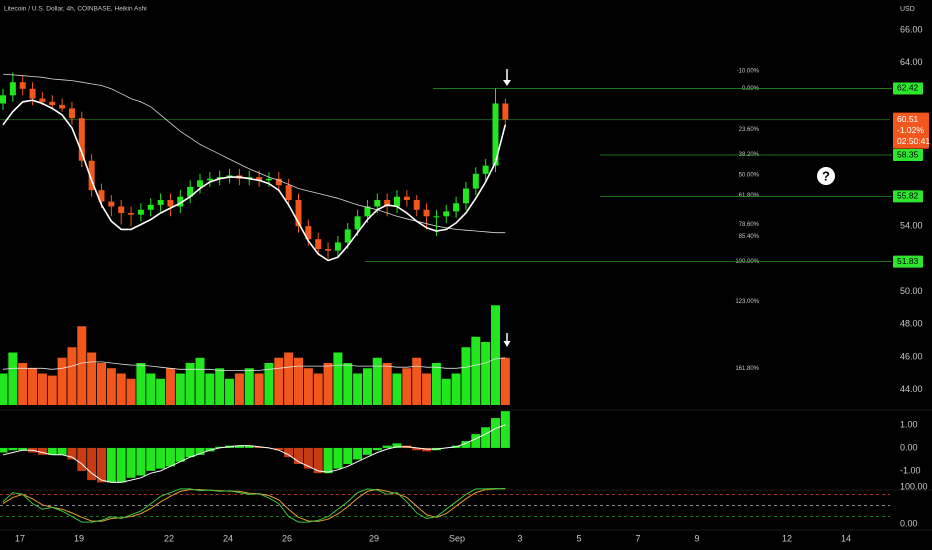  What do you see at coordinates (910, 470) in the screenshot?
I see `macd-tick-label: -1.00` at bounding box center [910, 470].